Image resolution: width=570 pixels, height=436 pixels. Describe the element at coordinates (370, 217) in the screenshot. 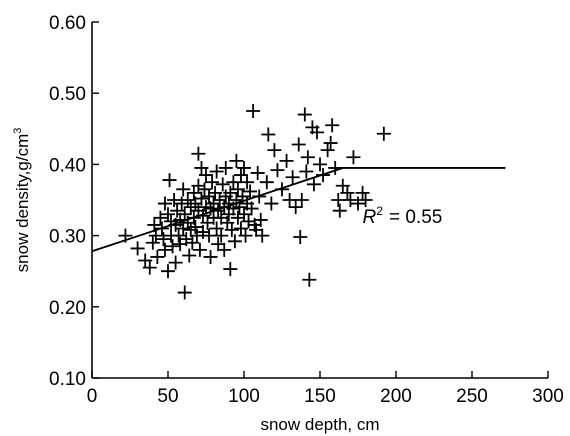

I see `r-label: R` at that location.